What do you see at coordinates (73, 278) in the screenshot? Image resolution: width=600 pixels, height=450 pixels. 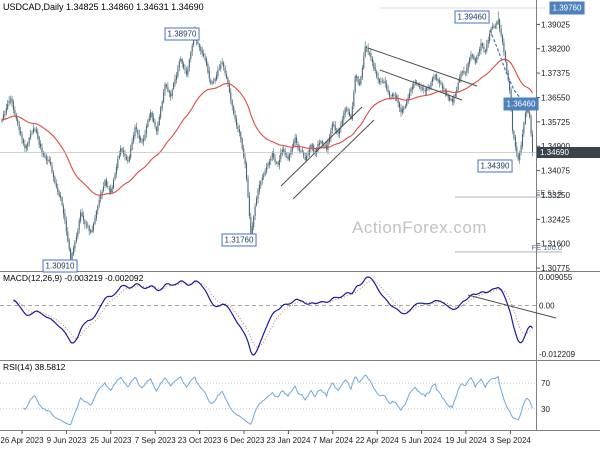 I see `macd-indicator-label: MACD(12,26,9) -0.003219 -0.002092` at bounding box center [73, 278].